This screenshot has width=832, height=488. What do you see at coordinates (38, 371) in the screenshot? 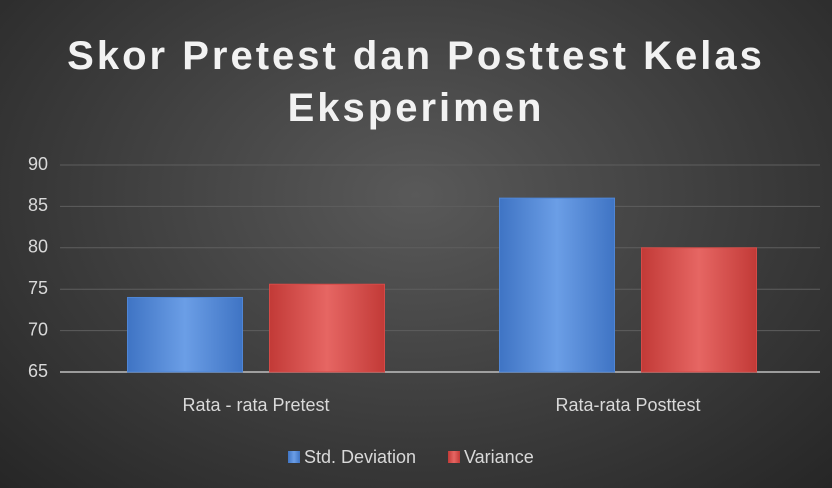
I see `y-tick-label: 65` at bounding box center [38, 371].